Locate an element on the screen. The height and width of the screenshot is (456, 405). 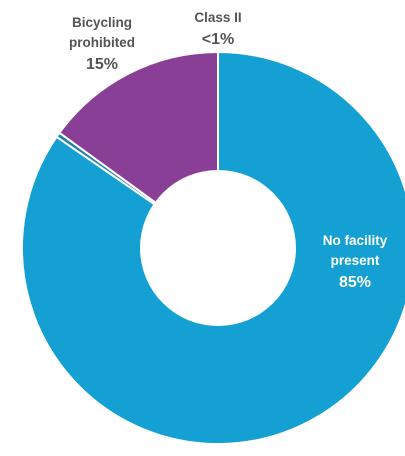
slice-value-label: <1% is located at coordinates (218, 39).